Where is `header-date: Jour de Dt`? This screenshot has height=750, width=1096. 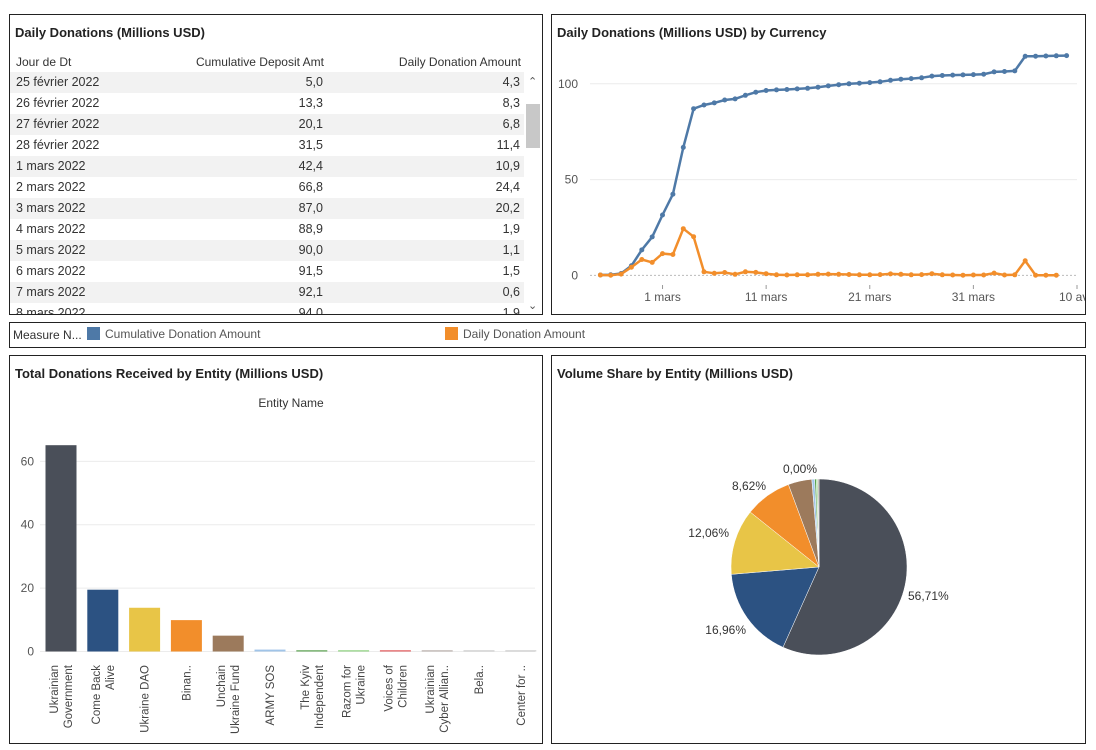 header-date: Jour de Dt is located at coordinates (44, 62).